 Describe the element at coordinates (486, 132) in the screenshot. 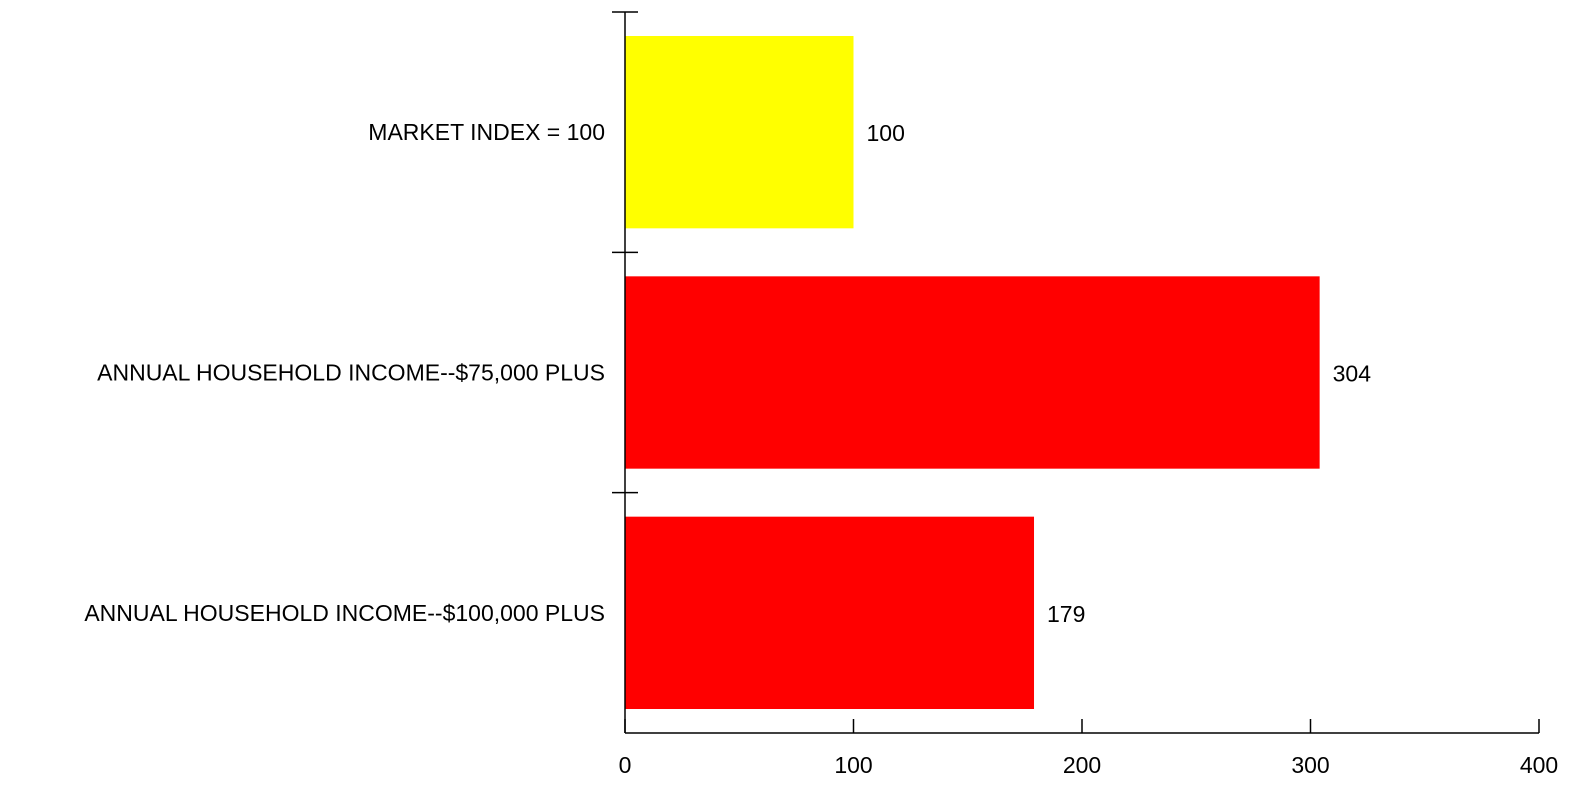

I see `category-label-1: MARKET INDEX = 100` at that location.